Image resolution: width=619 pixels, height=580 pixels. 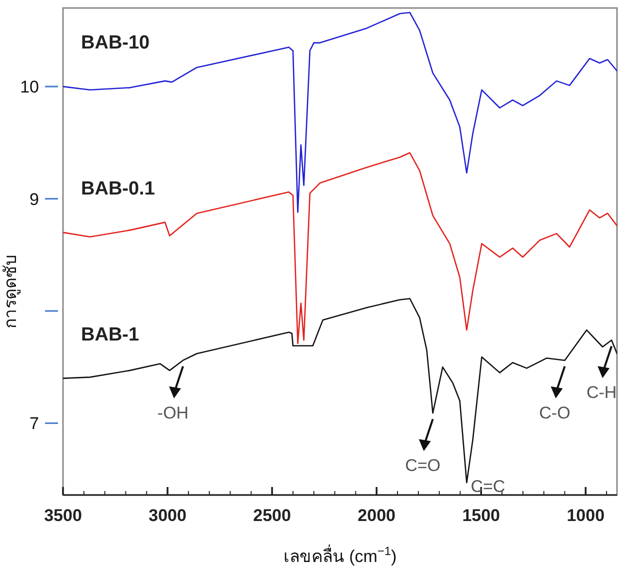 What do you see at coordinates (585, 515) in the screenshot?
I see `x-tick-label: 1000` at bounding box center [585, 515].